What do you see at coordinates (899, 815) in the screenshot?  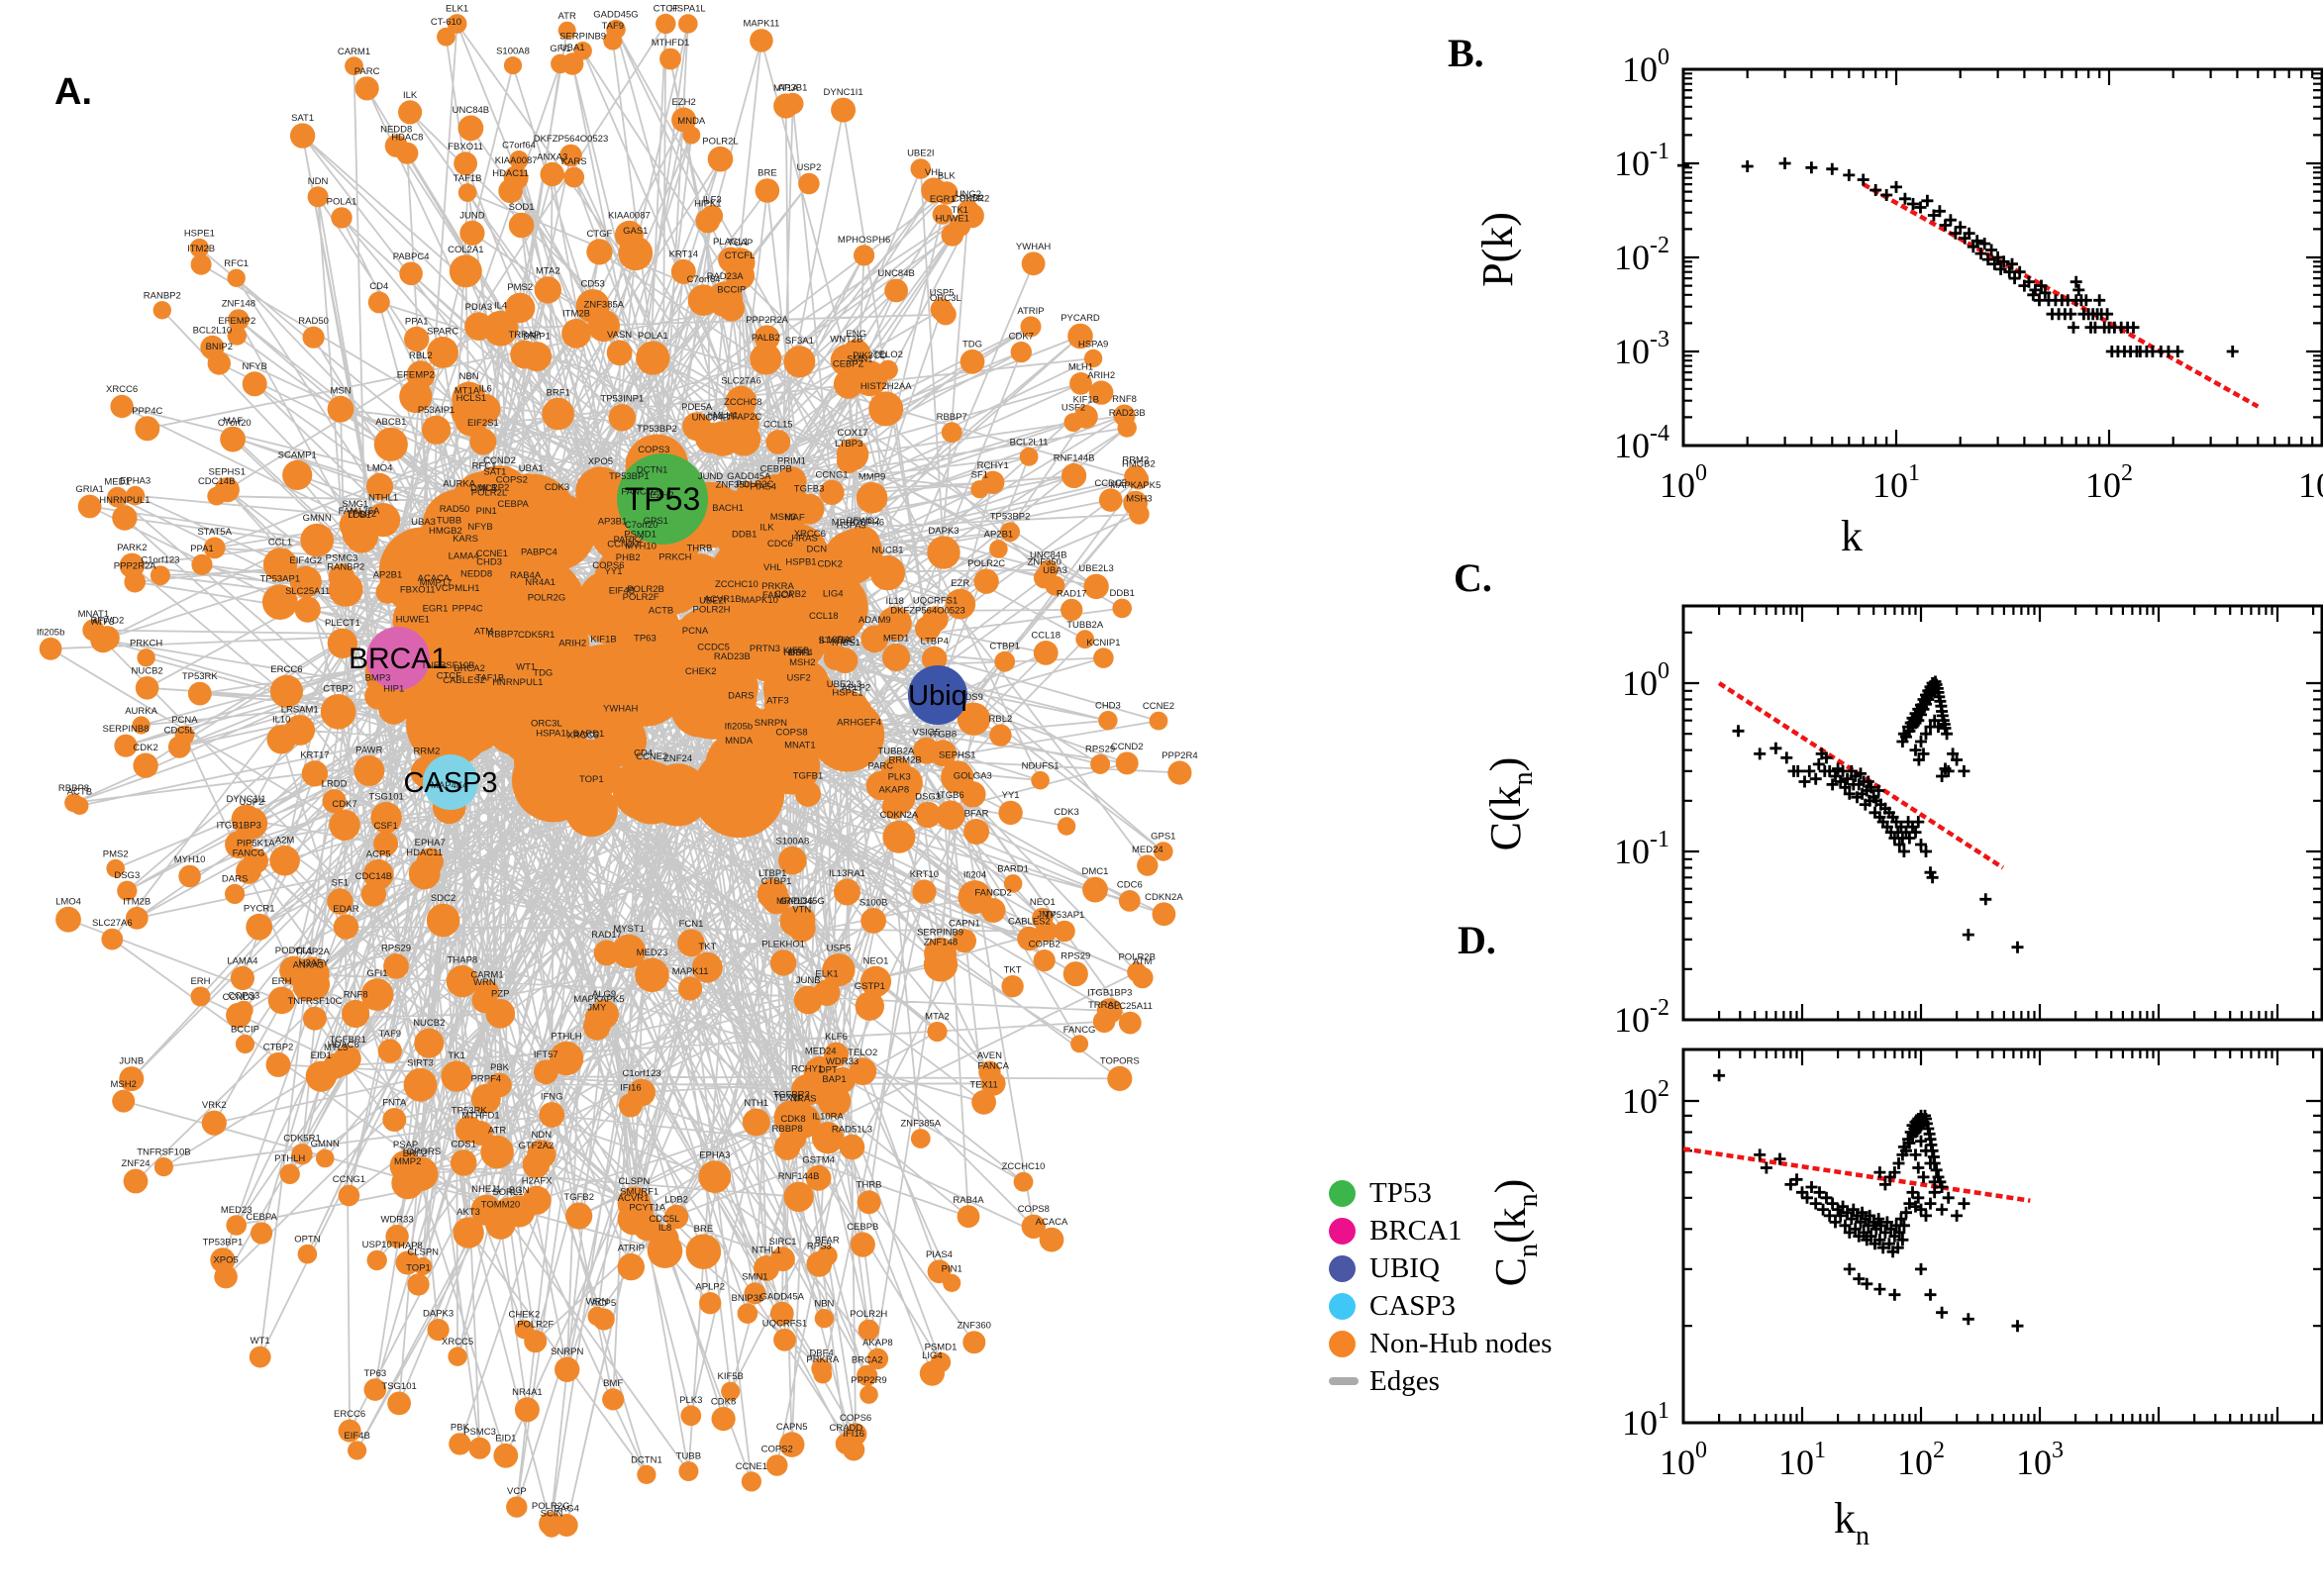 I see `network-node-label: CDKN2A` at bounding box center [899, 815].